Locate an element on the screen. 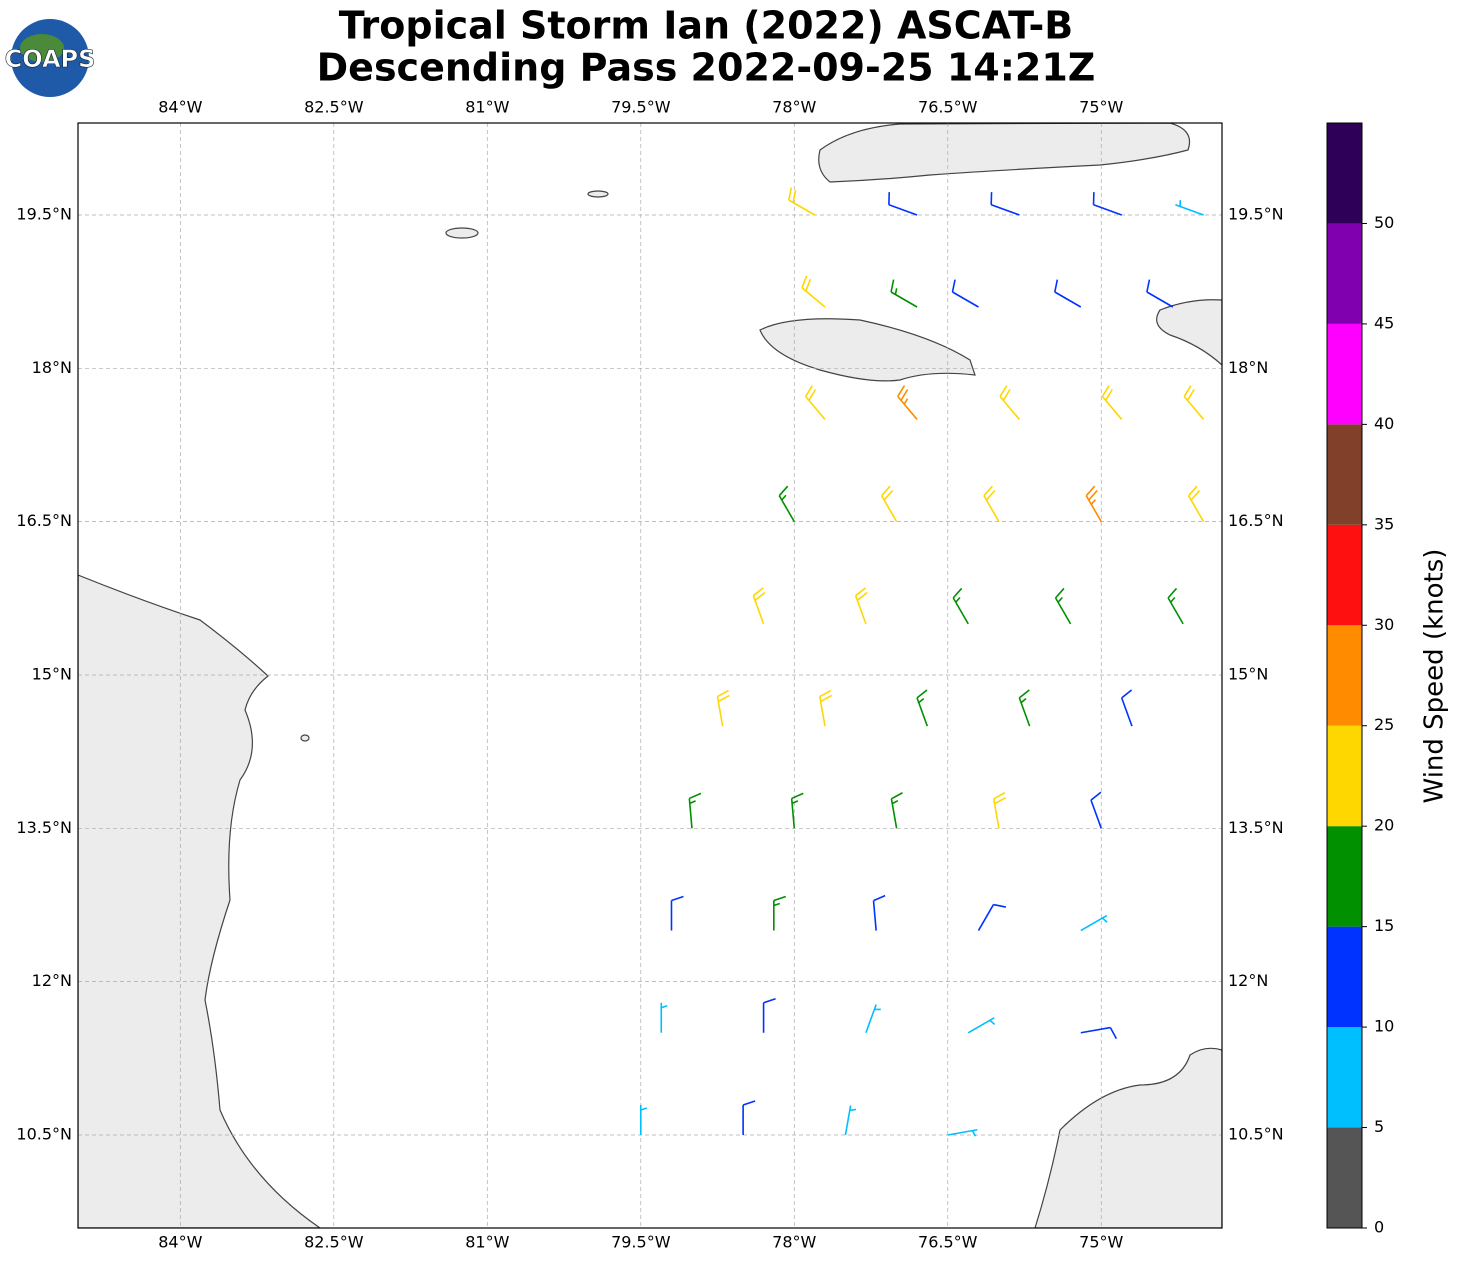 The width and height of the screenshot is (1463, 1264). land-cayman is located at coordinates (462, 233).